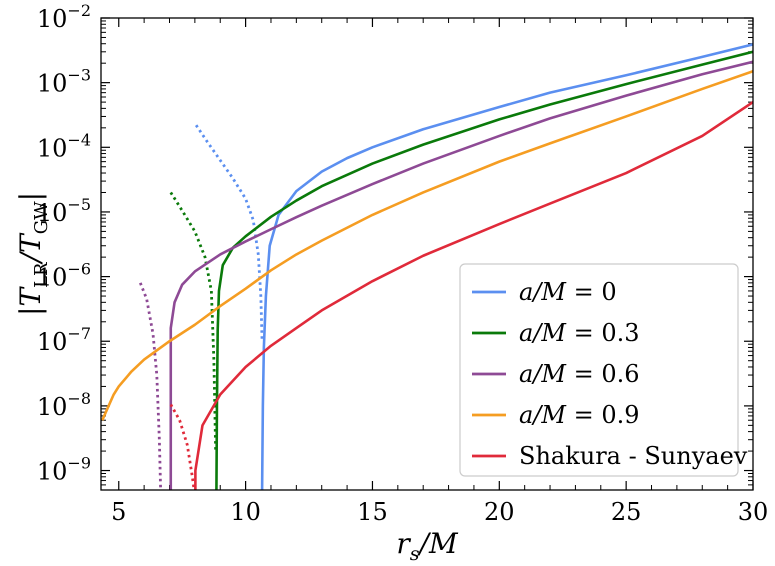  Describe the element at coordinates (182, 446) in the screenshot. I see `series-dotted-shakura-sunyaev` at that location.